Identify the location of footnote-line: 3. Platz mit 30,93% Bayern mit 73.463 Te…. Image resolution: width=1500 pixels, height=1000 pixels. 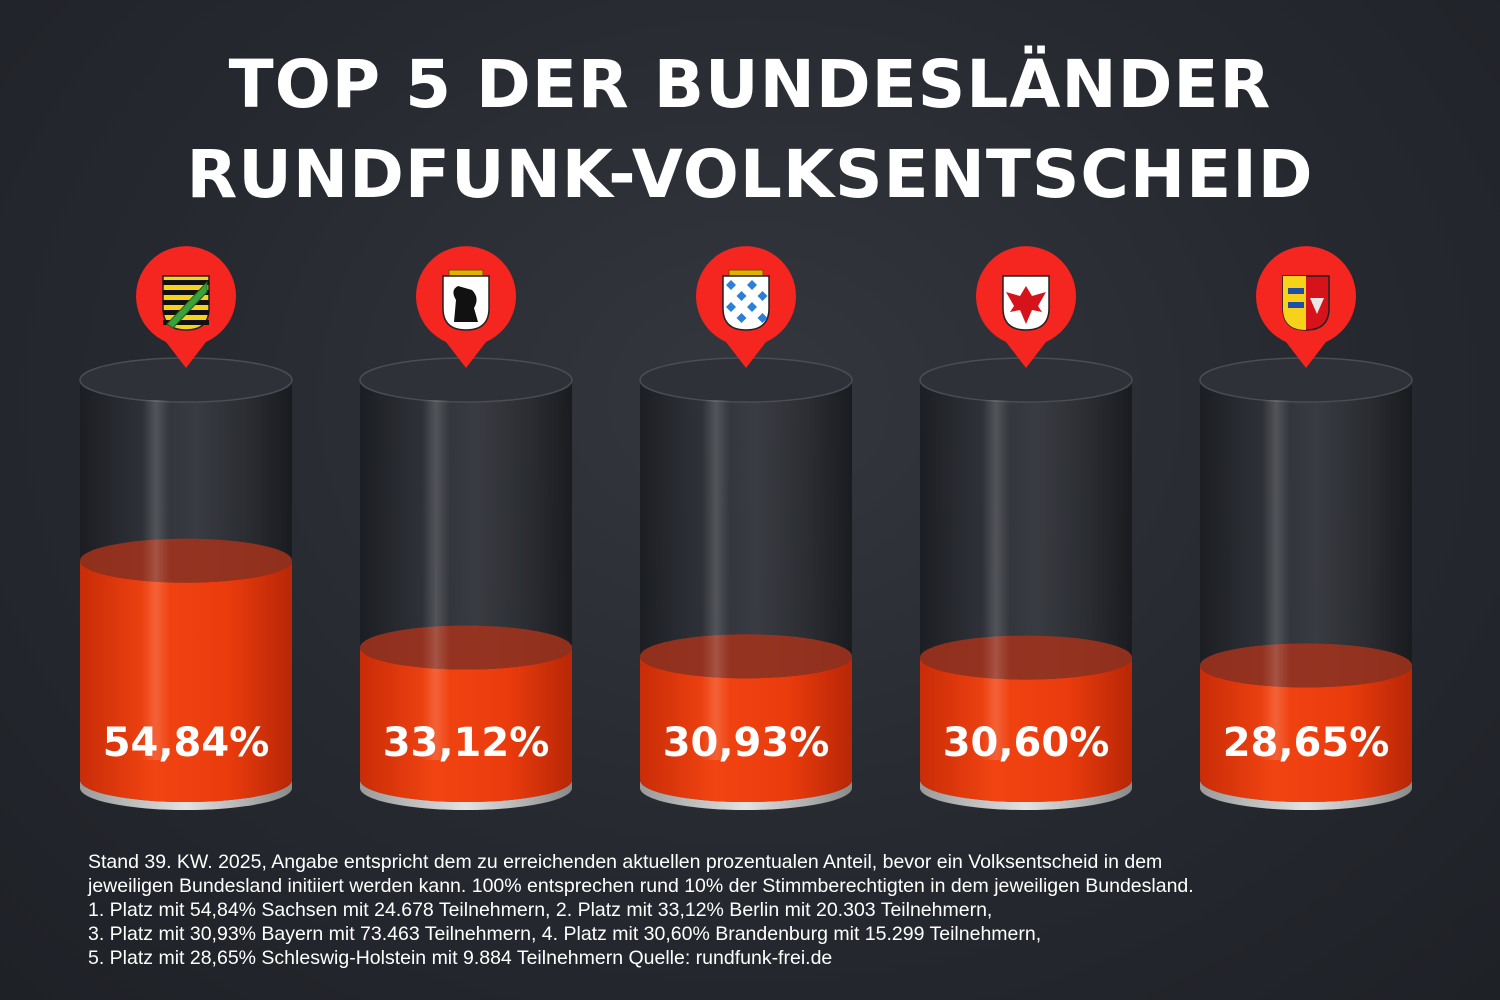
(565, 934).